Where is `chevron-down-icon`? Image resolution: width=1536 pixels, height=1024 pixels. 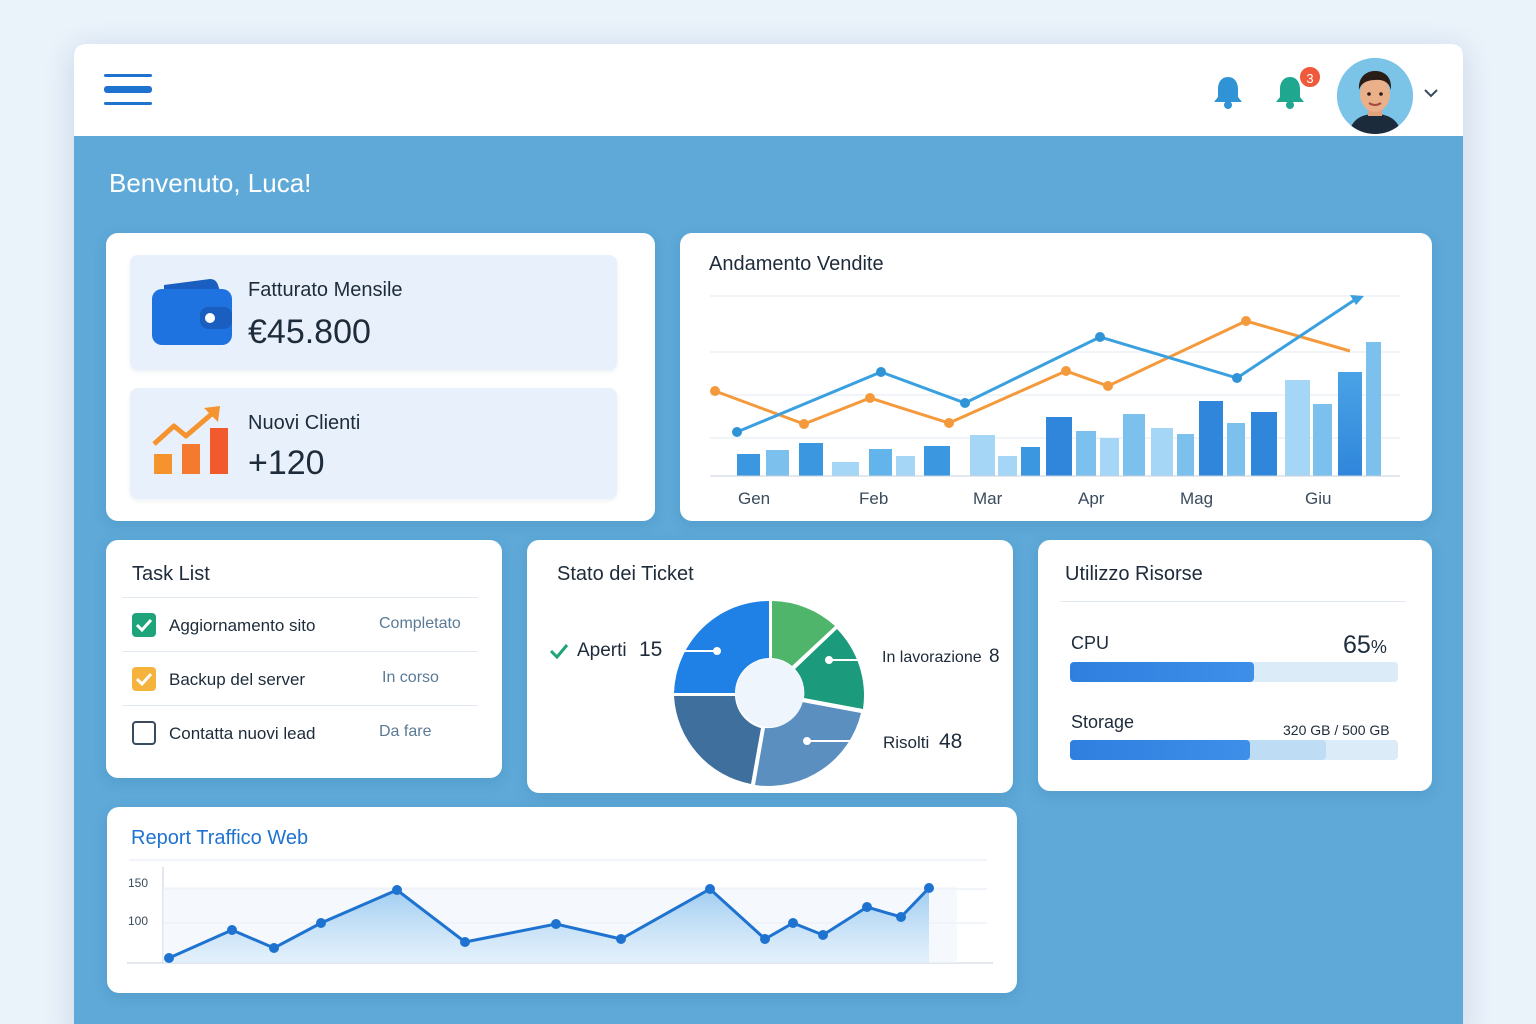 chevron-down-icon is located at coordinates (1431, 93).